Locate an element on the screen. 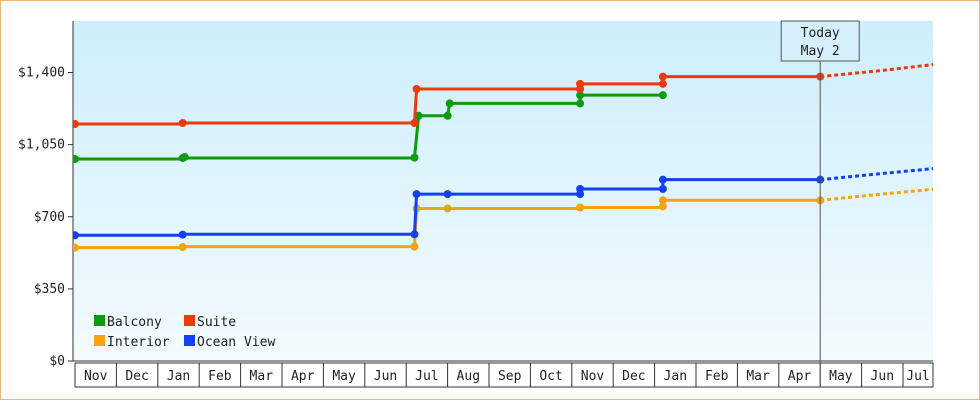 The width and height of the screenshot is (980, 401). legend-label: Ocean View is located at coordinates (236, 342).